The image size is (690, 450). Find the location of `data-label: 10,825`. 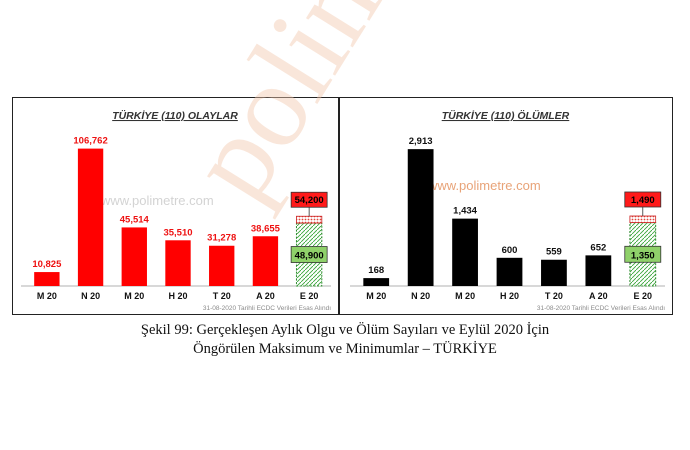

data-label: 10,825 is located at coordinates (47, 264).